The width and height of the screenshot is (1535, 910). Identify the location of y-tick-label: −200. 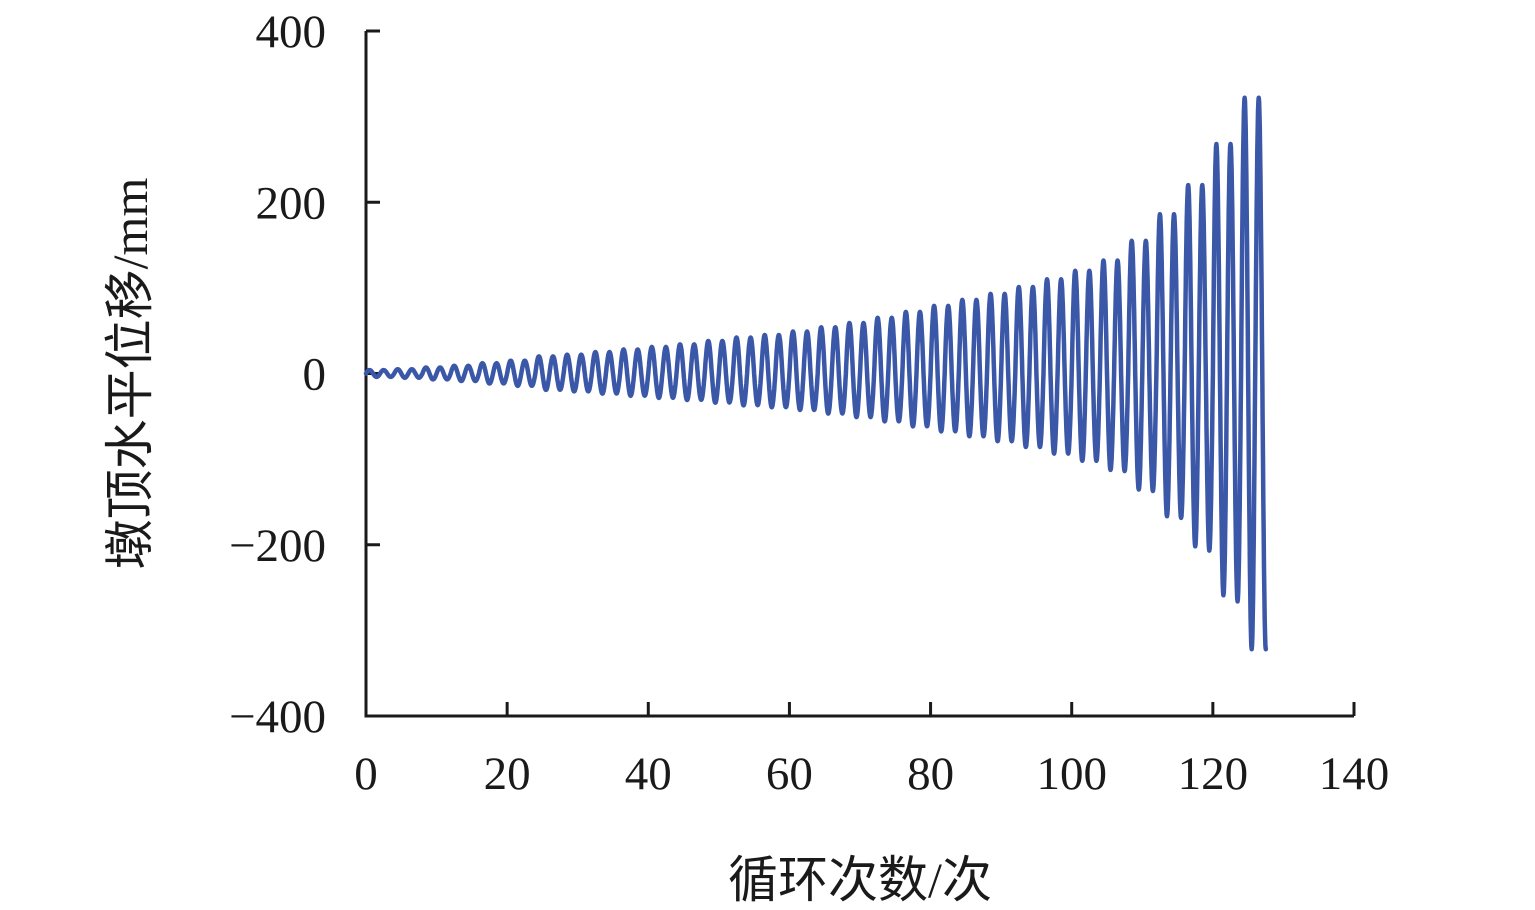
(277, 546).